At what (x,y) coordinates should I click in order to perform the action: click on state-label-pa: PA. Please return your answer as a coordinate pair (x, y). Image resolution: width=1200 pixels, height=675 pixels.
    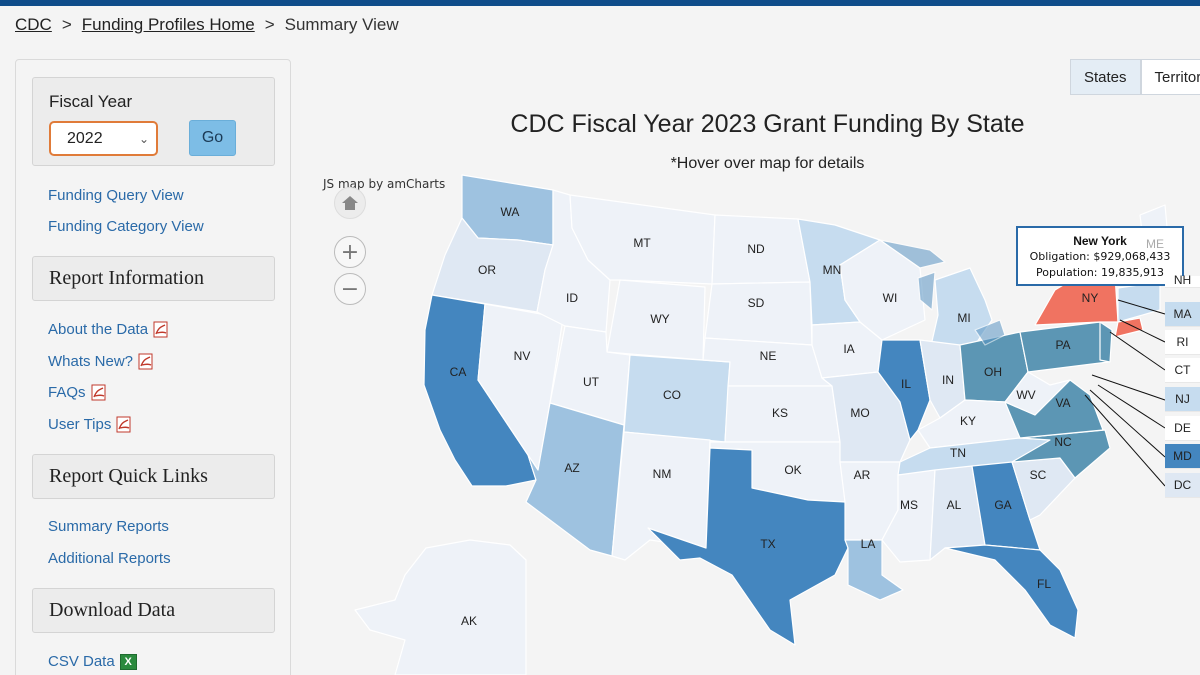
    Looking at the image, I should click on (1062, 345).